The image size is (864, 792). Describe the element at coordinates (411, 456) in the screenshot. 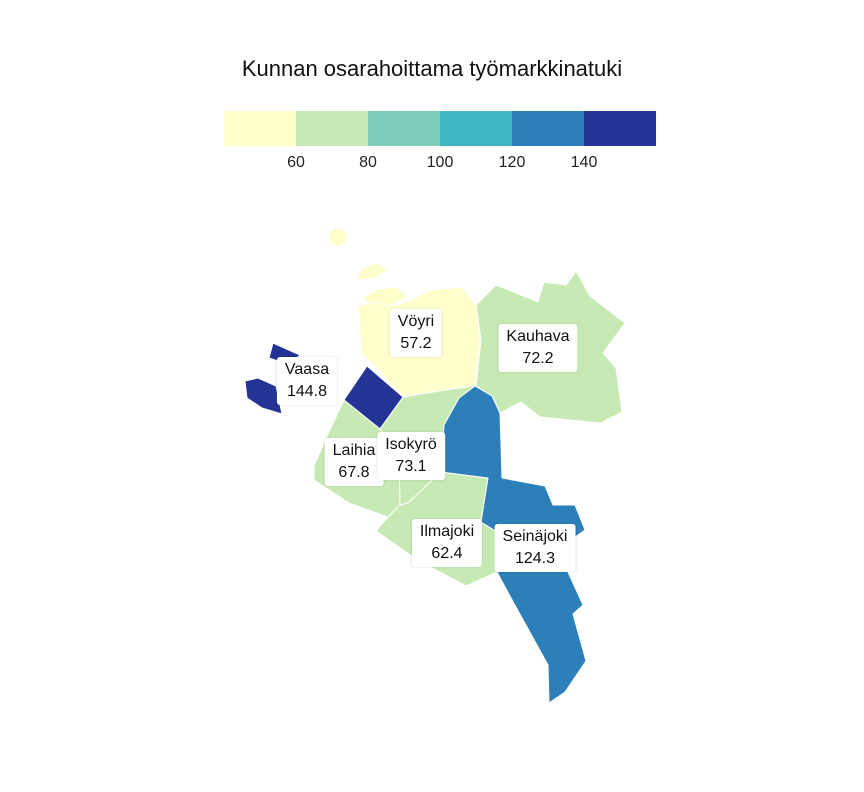

I see `label-isokyro: Isokyrö 73.1` at that location.